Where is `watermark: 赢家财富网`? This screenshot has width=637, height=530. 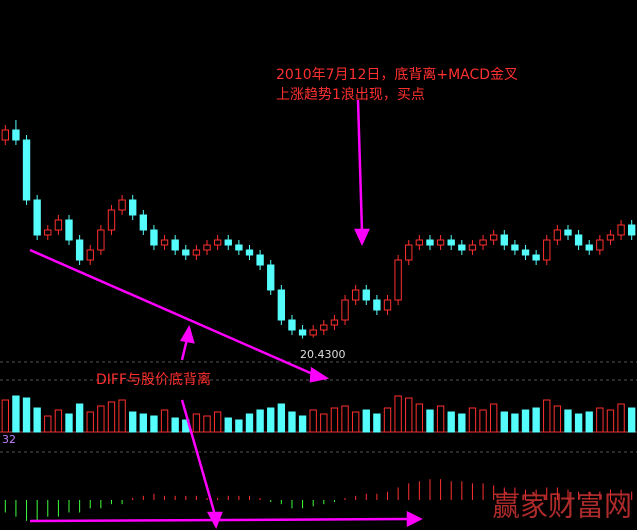
watermark: 赢家财富网 is located at coordinates (562, 506).